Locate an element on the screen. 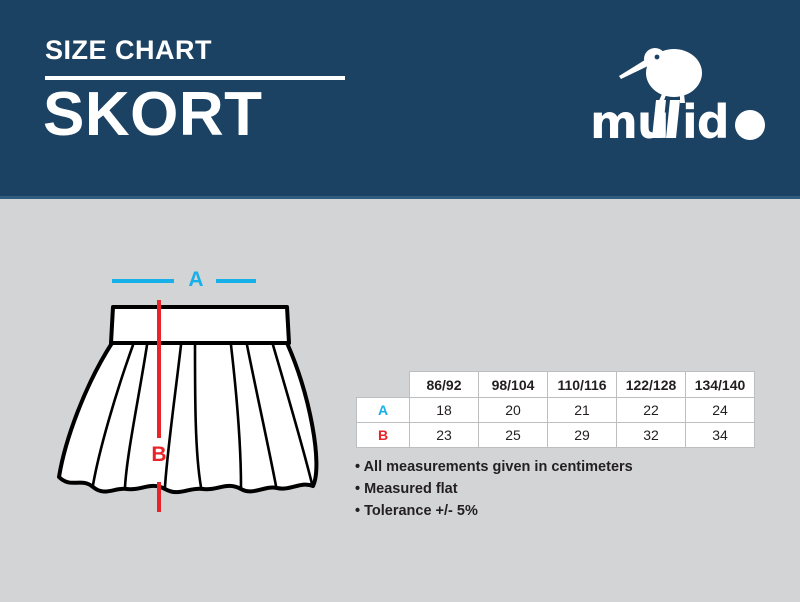  brand-wordmark: mu id is located at coordinates (677, 122).